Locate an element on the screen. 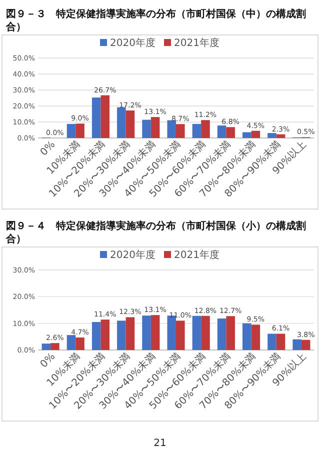 The image size is (320, 453). text: 21 is located at coordinates (160, 443).